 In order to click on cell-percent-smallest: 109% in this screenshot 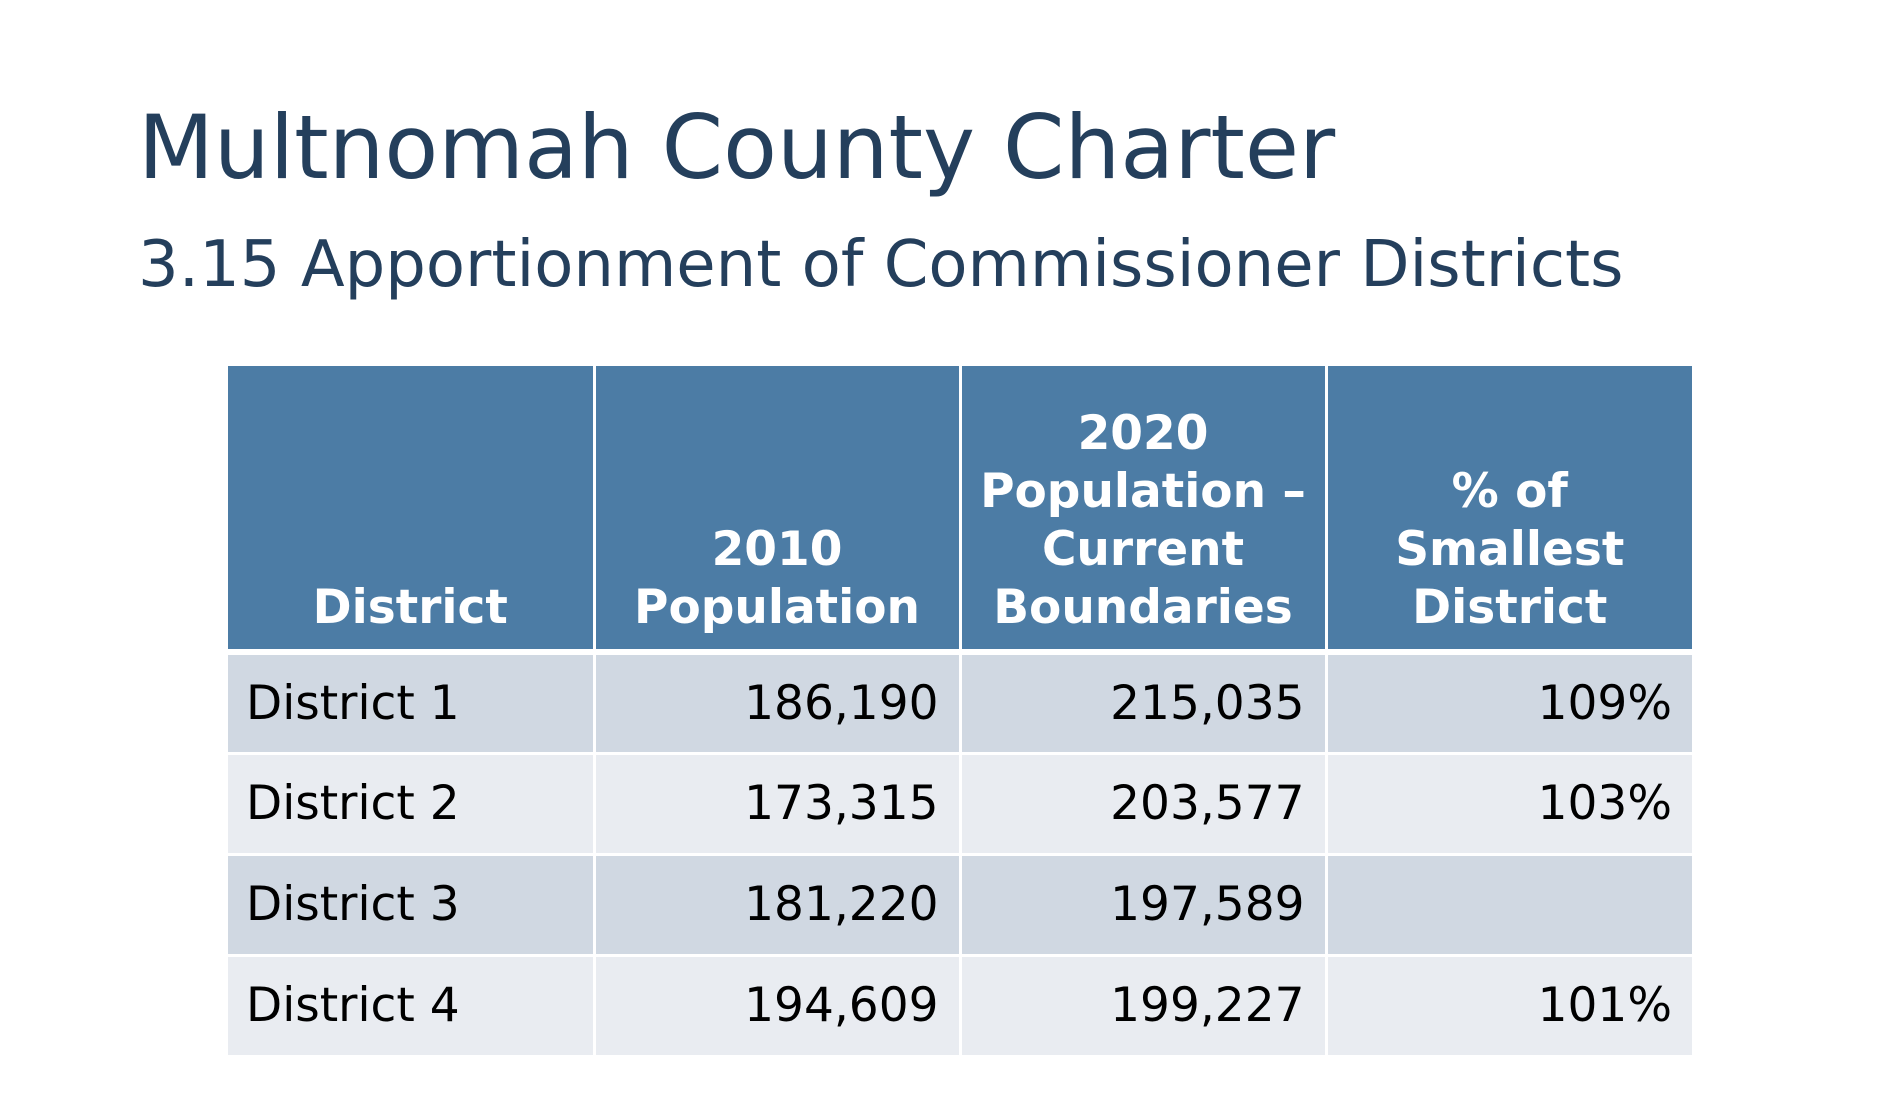, I will do `click(1509, 703)`.